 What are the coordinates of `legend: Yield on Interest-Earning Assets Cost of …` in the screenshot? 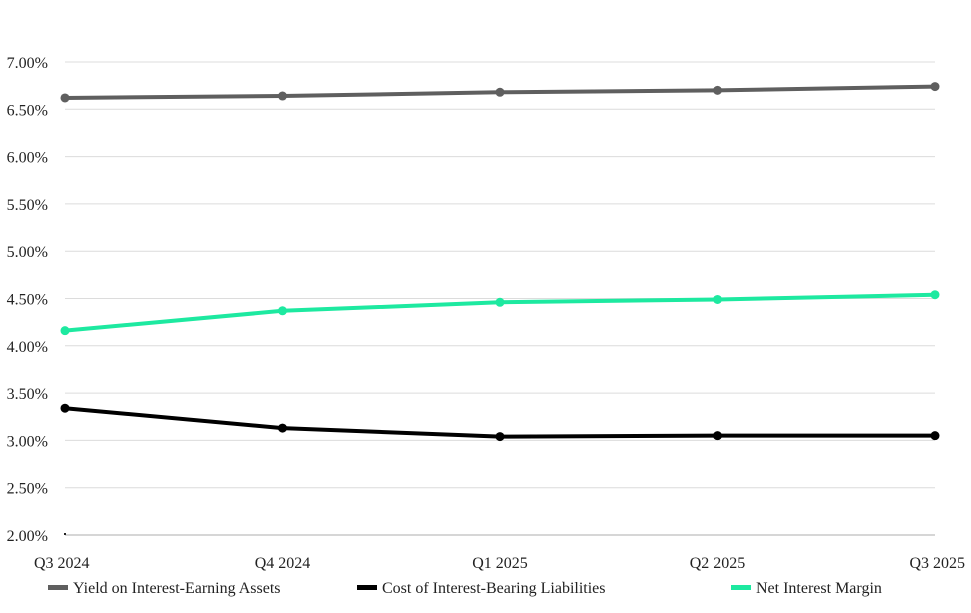 It's located at (465, 588).